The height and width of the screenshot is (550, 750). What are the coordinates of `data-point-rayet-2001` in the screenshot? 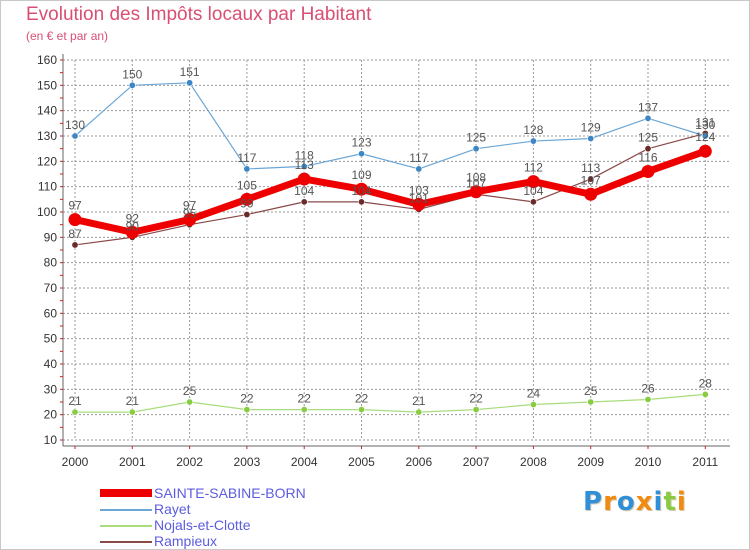 It's located at (132, 85).